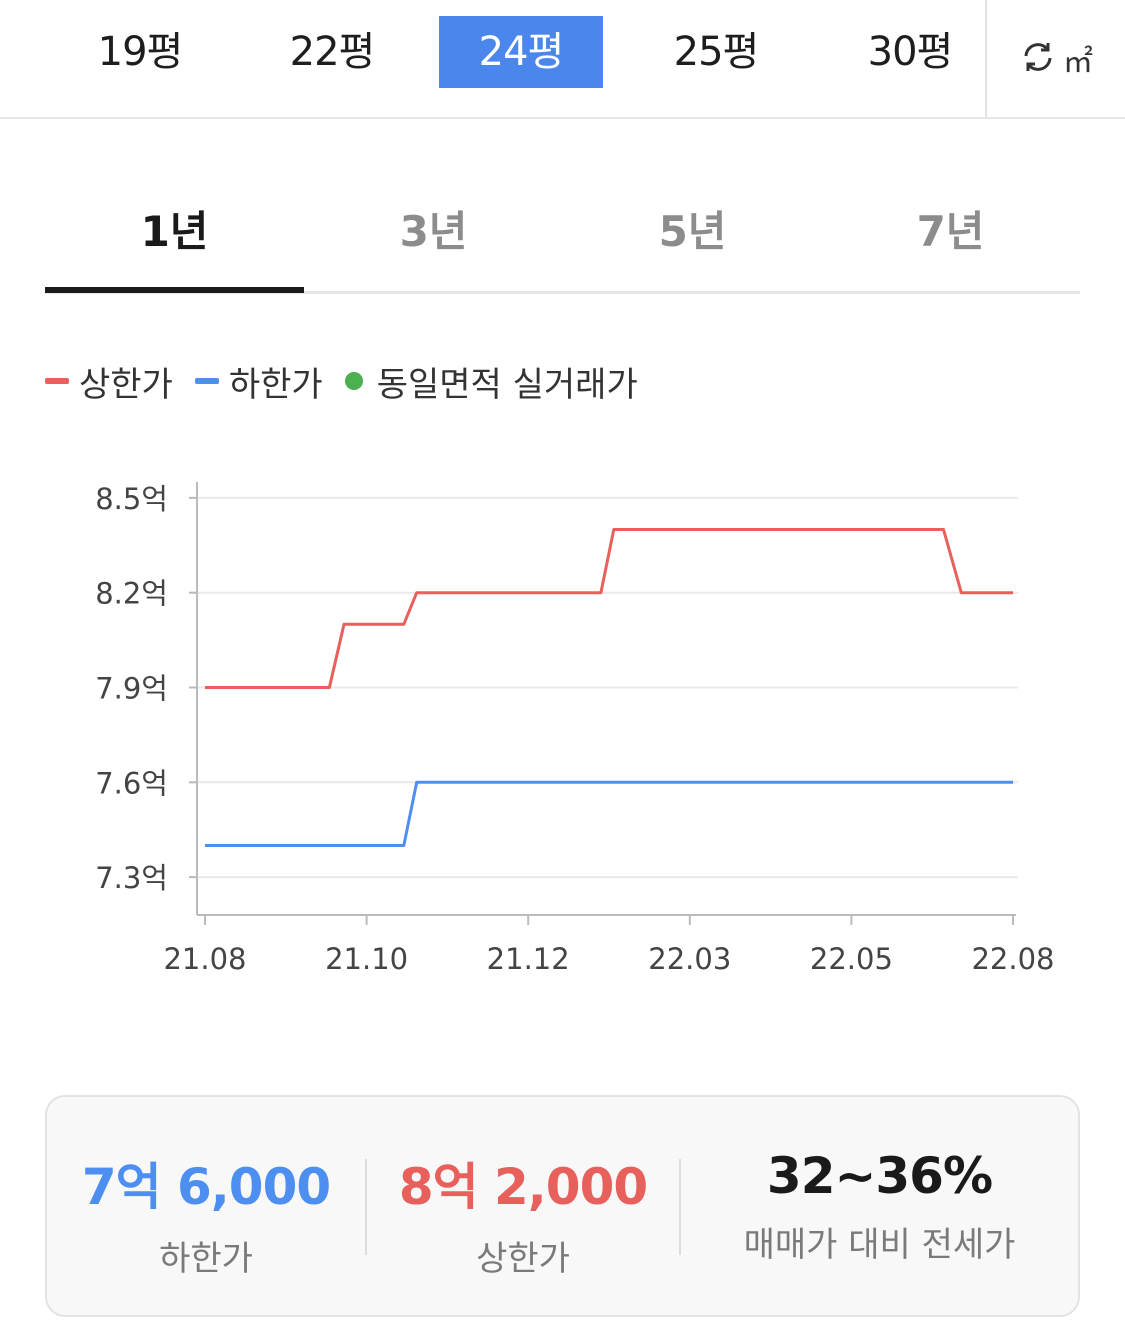 The height and width of the screenshot is (1328, 1125). What do you see at coordinates (879, 1245) in the screenshot?
I see `summary-ratio-label: 매매가 대비 전세가` at bounding box center [879, 1245].